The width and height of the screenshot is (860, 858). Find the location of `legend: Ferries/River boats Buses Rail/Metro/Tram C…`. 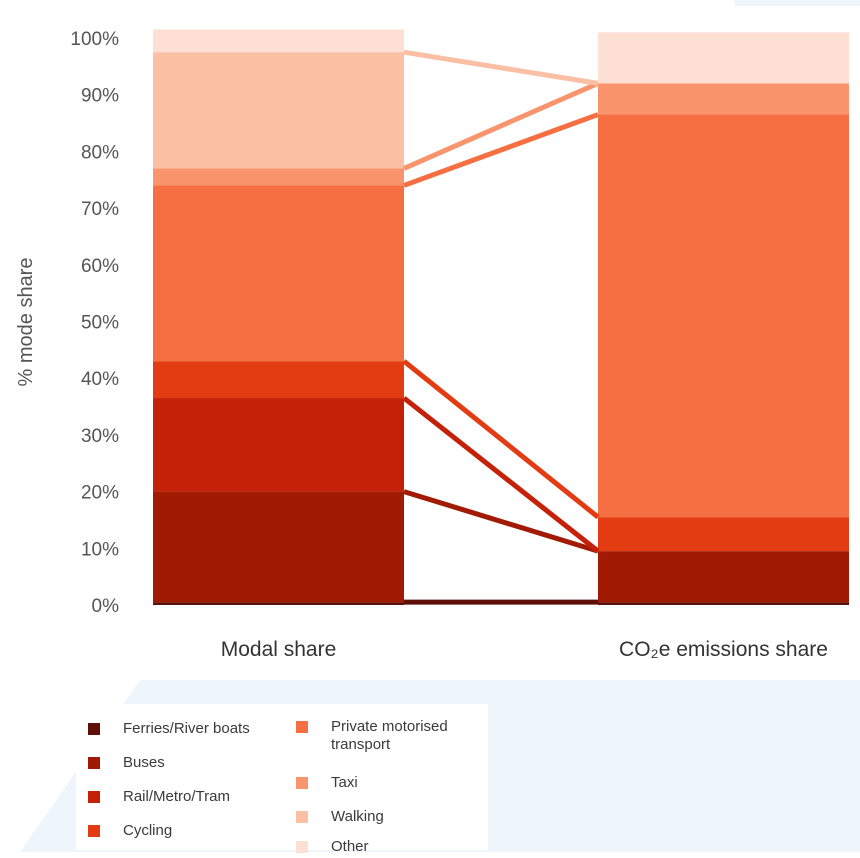

legend: Ferries/River boats Buses Rail/Metro/Tram C… is located at coordinates (282, 779).